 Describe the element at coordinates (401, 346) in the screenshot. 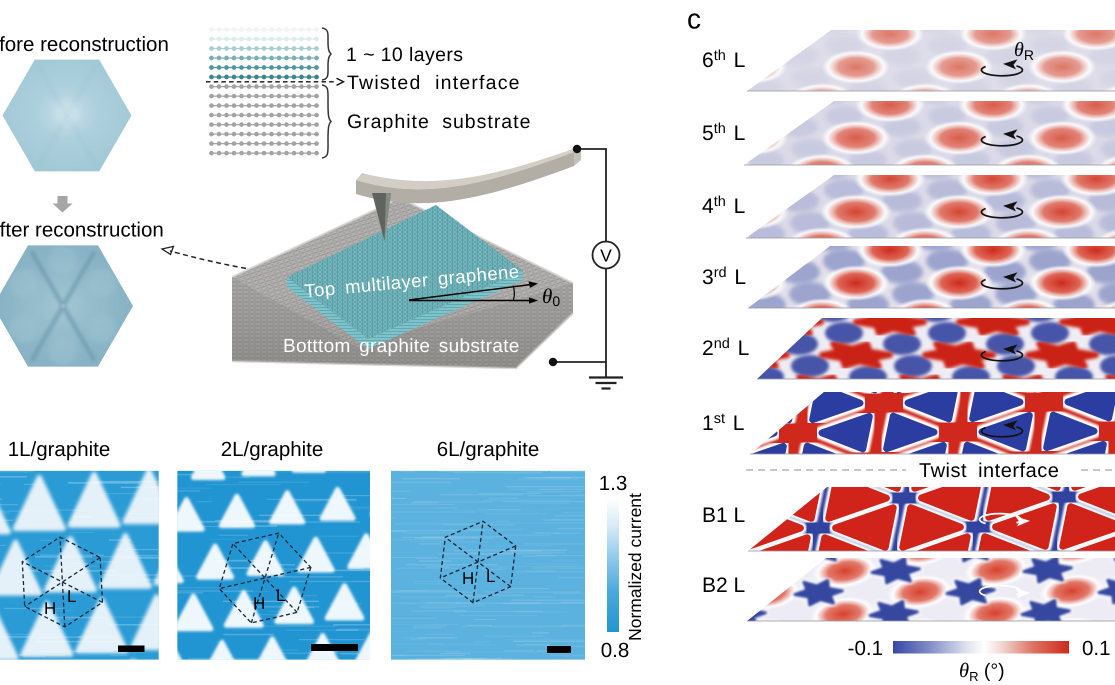

I see `svg-text: Botttom graphite substrate` at that location.